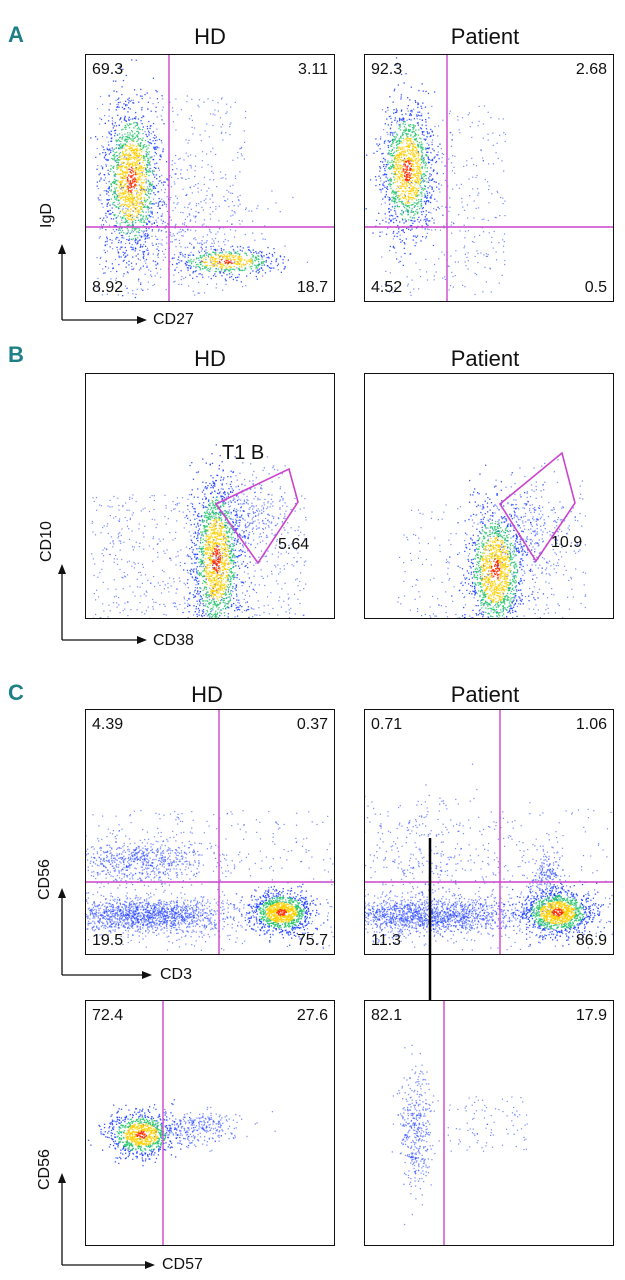  What do you see at coordinates (386, 940) in the screenshot?
I see `quadrant-value-bl: 11.3` at bounding box center [386, 940].